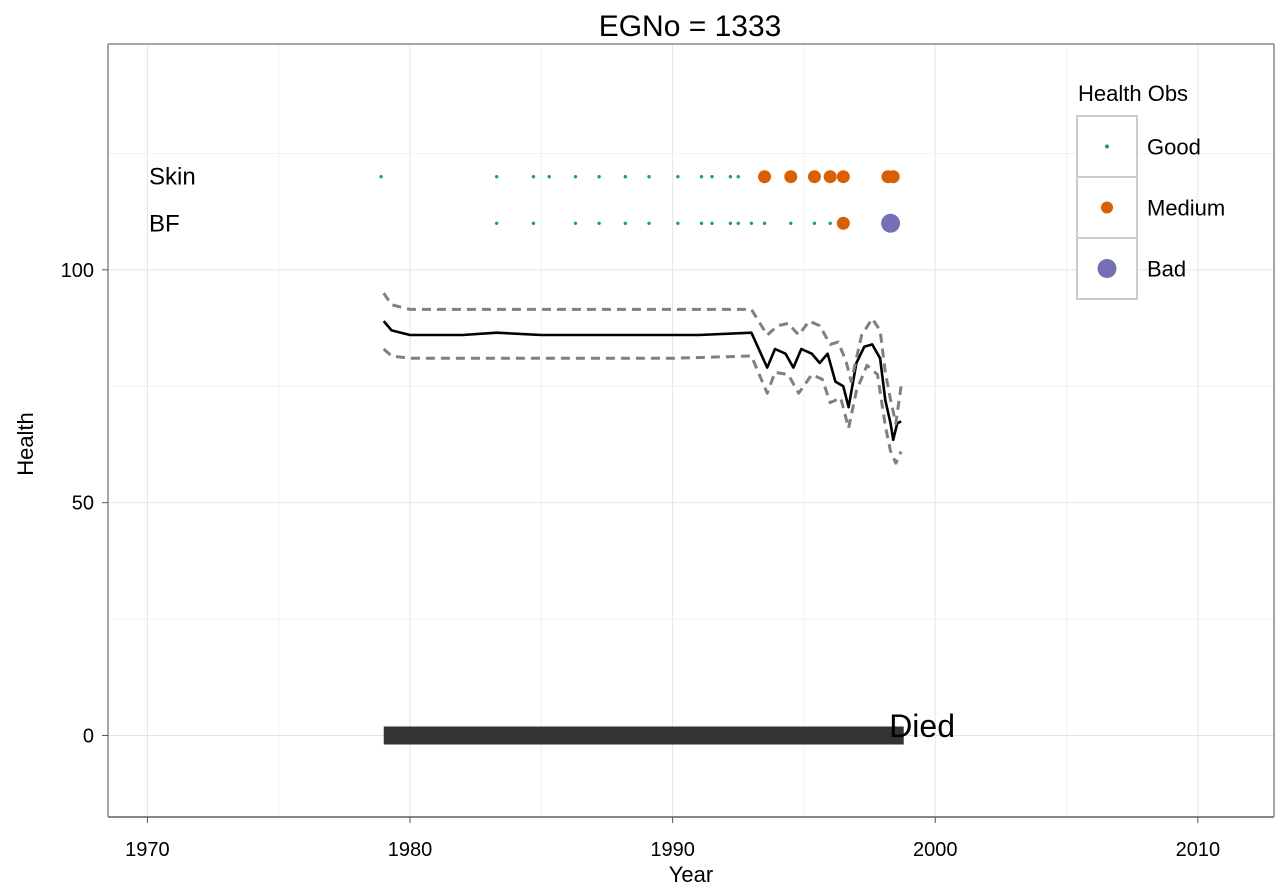  I want to click on lifespan-bar, so click(643, 735).